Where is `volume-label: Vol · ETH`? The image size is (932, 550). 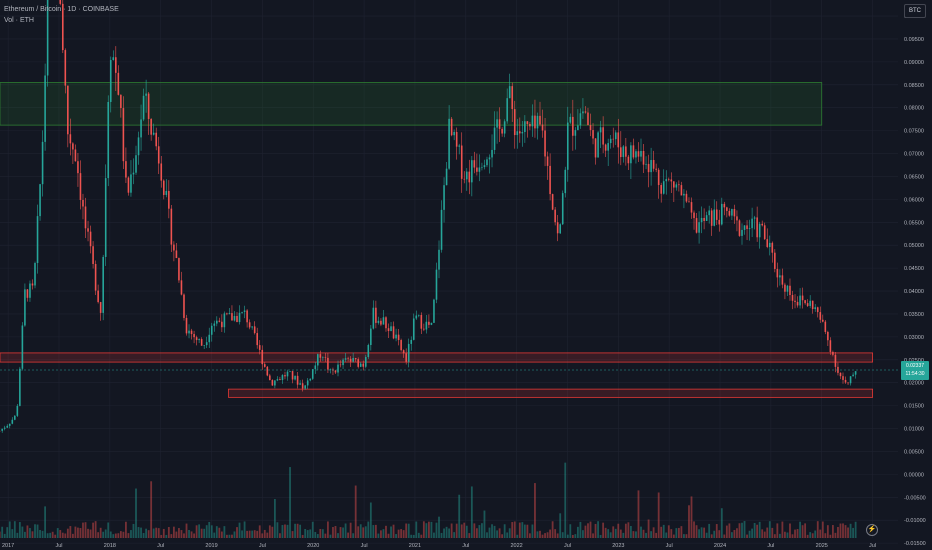
volume-label: Vol · ETH is located at coordinates (19, 20).